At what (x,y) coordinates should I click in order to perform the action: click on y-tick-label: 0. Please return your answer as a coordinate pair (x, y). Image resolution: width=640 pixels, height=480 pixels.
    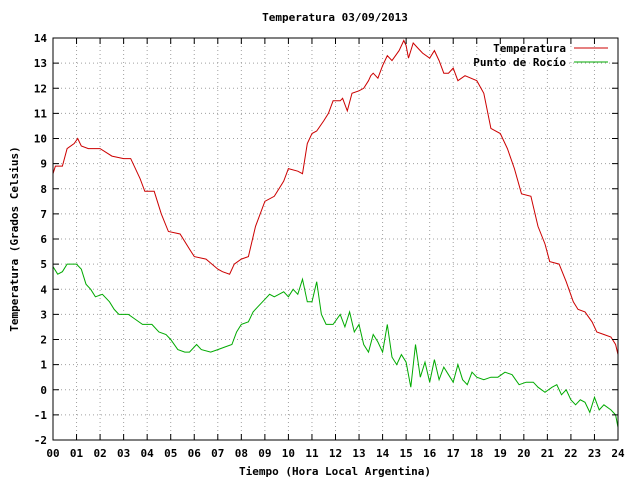
    Looking at the image, I should click on (43, 390).